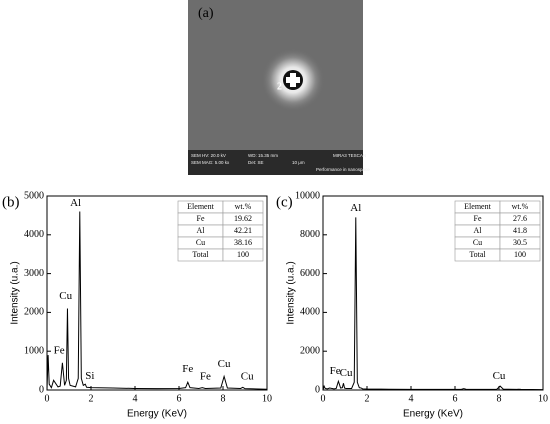  What do you see at coordinates (520, 242) in the screenshot?
I see `table-text: 30.5` at bounding box center [520, 242].